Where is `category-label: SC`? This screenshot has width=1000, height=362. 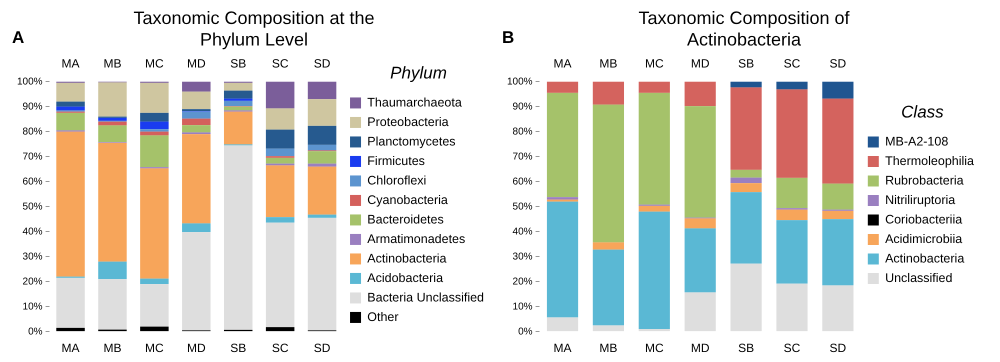
category-label: SC is located at coordinates (792, 63).